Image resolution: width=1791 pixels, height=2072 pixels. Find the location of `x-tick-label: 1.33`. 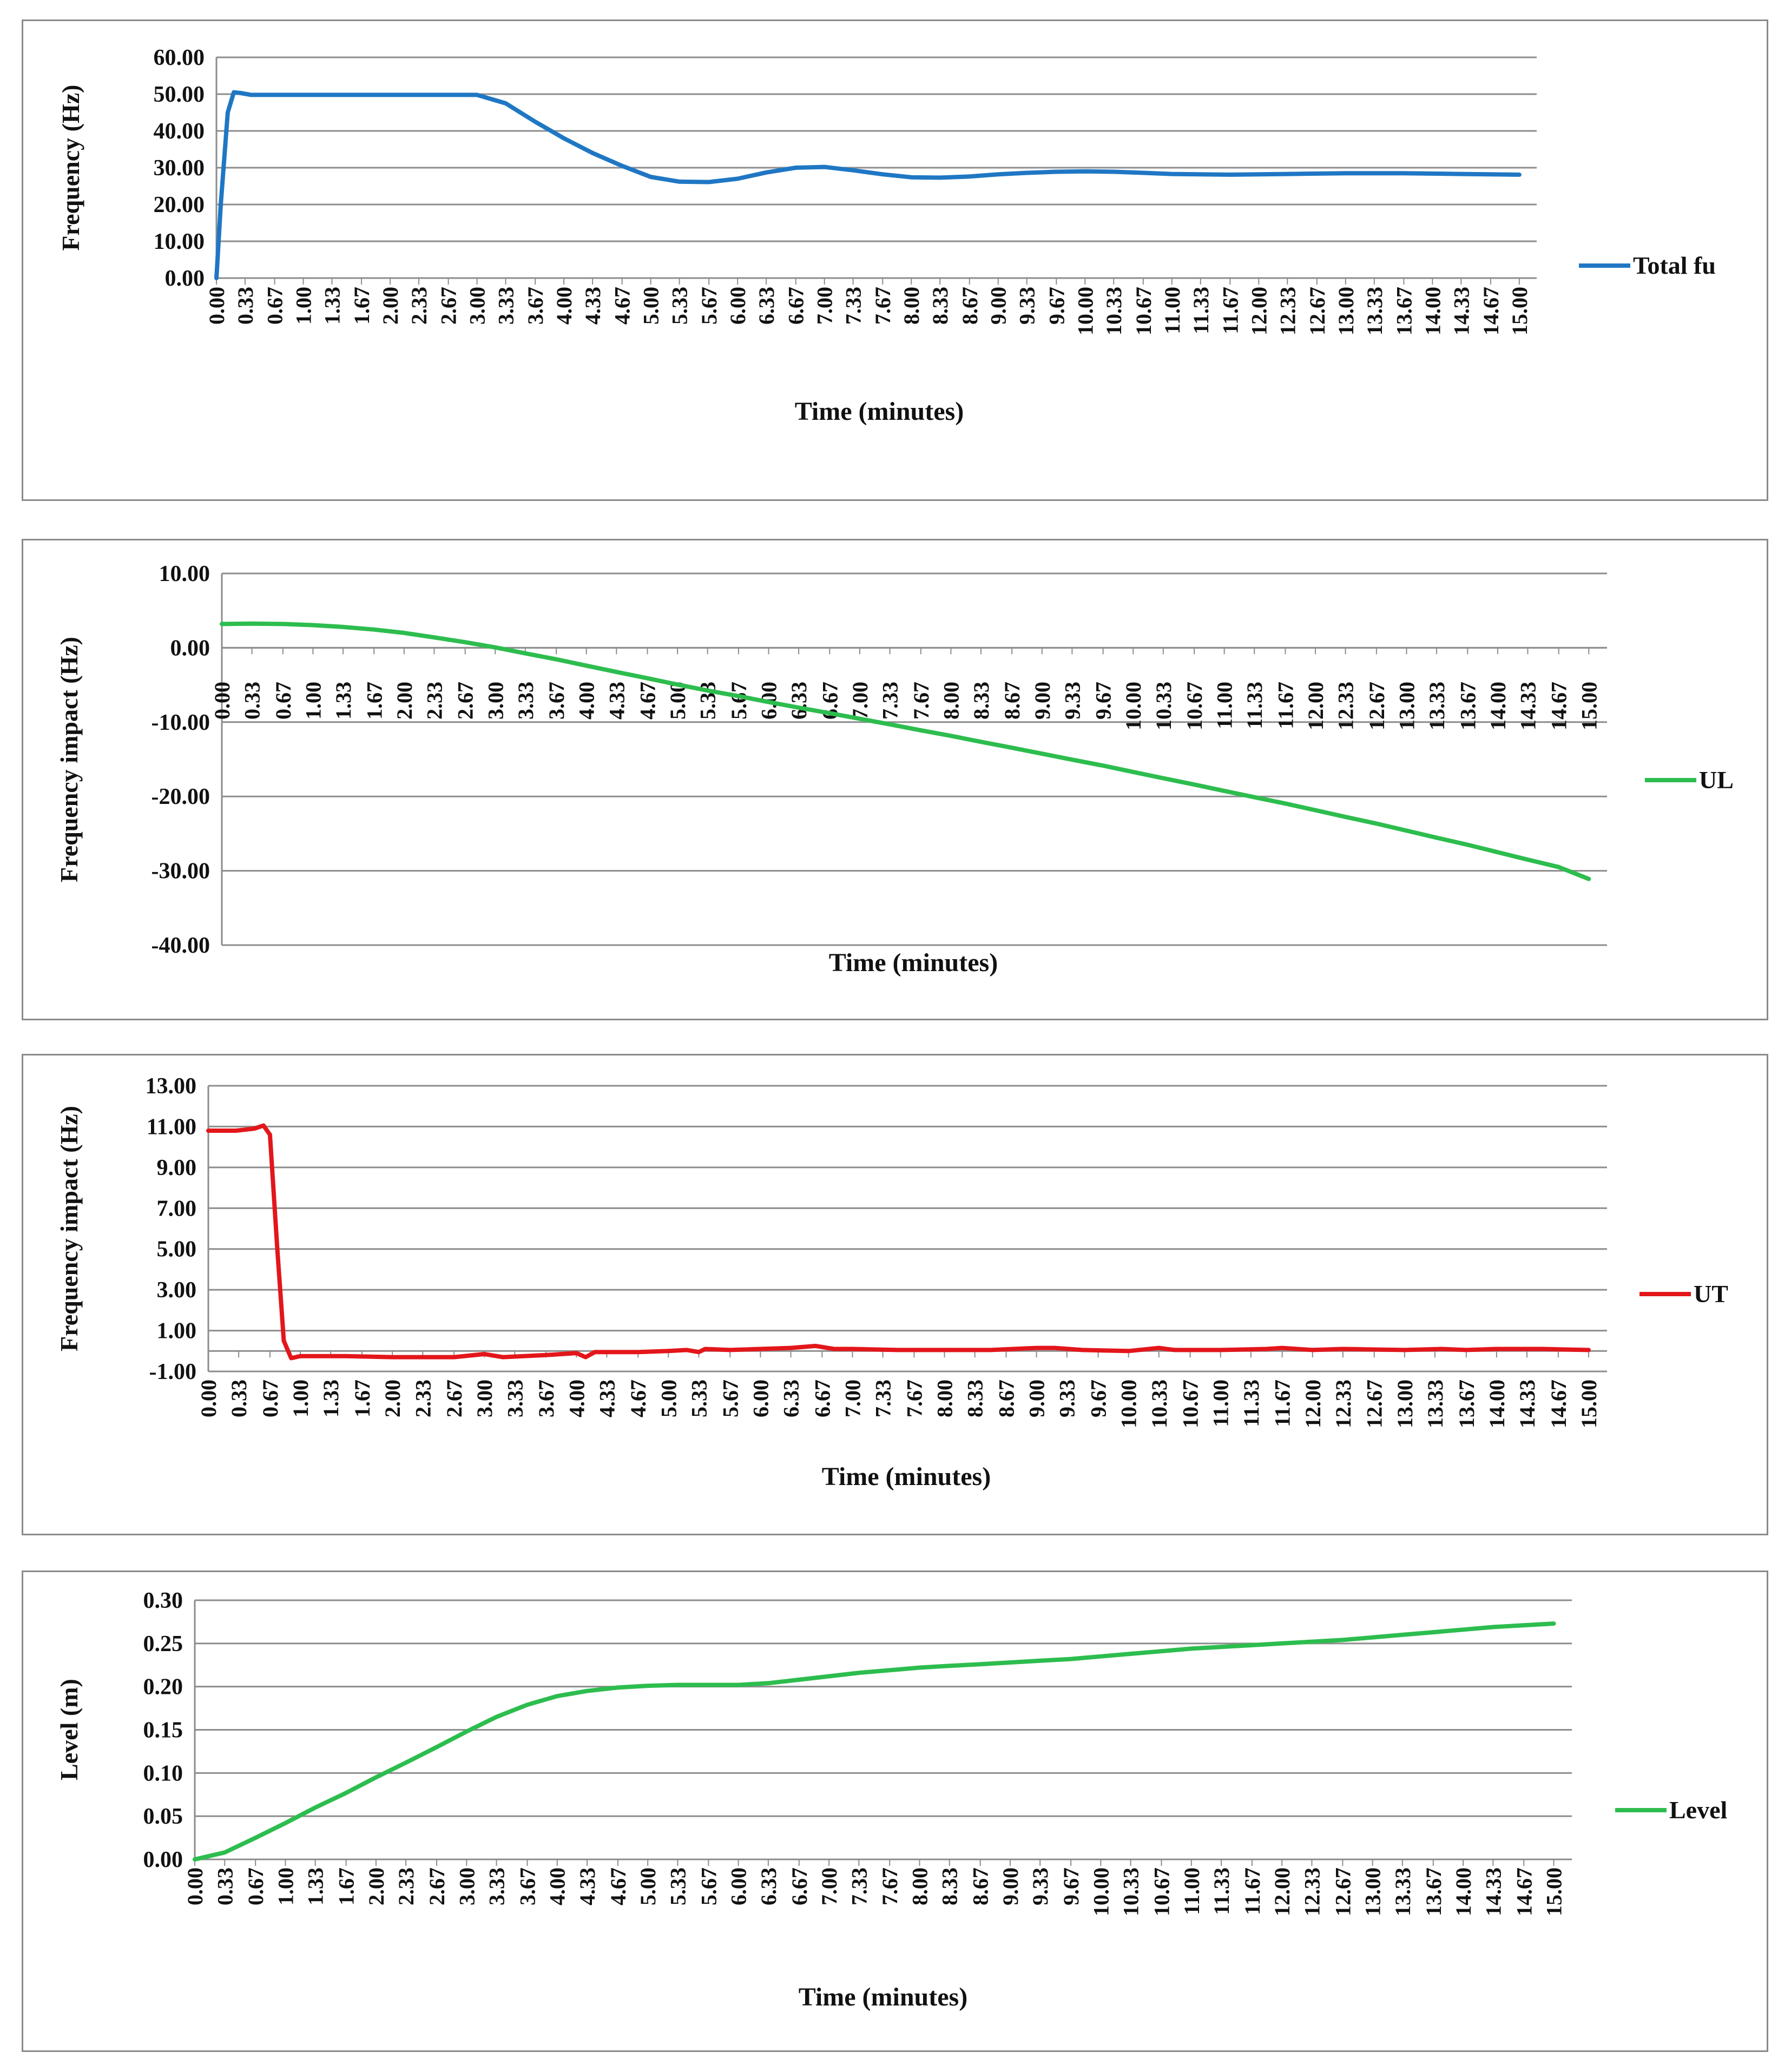

x-tick-label: 1.33 is located at coordinates (332, 306).